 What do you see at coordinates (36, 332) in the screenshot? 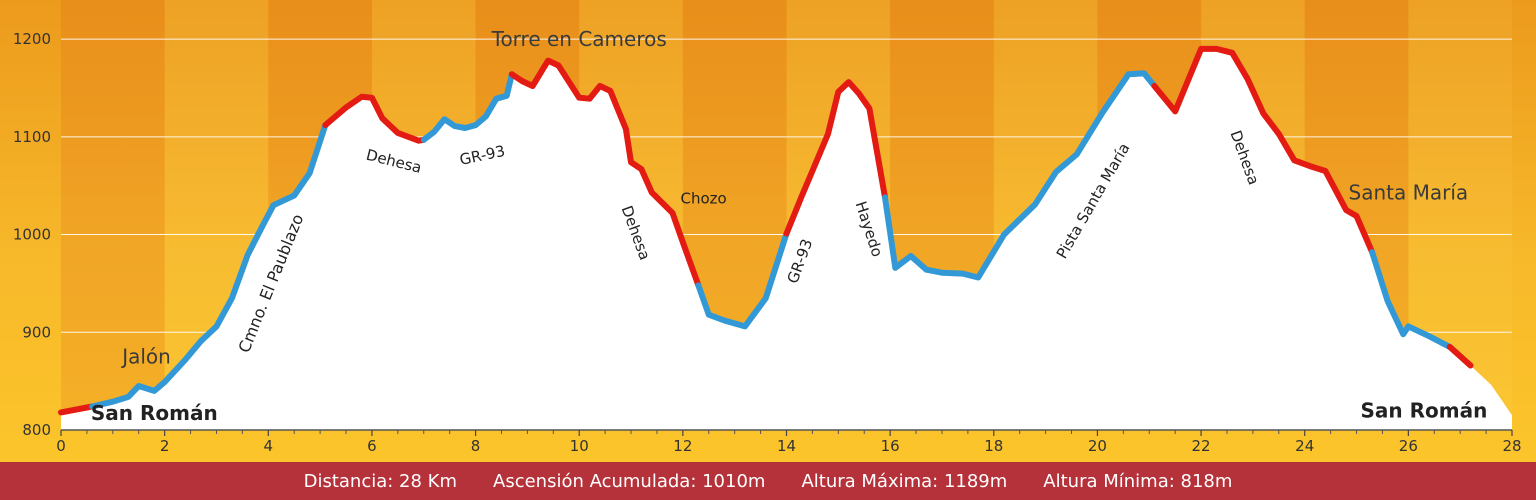
I see `y-tick-label: 900` at bounding box center [36, 332].